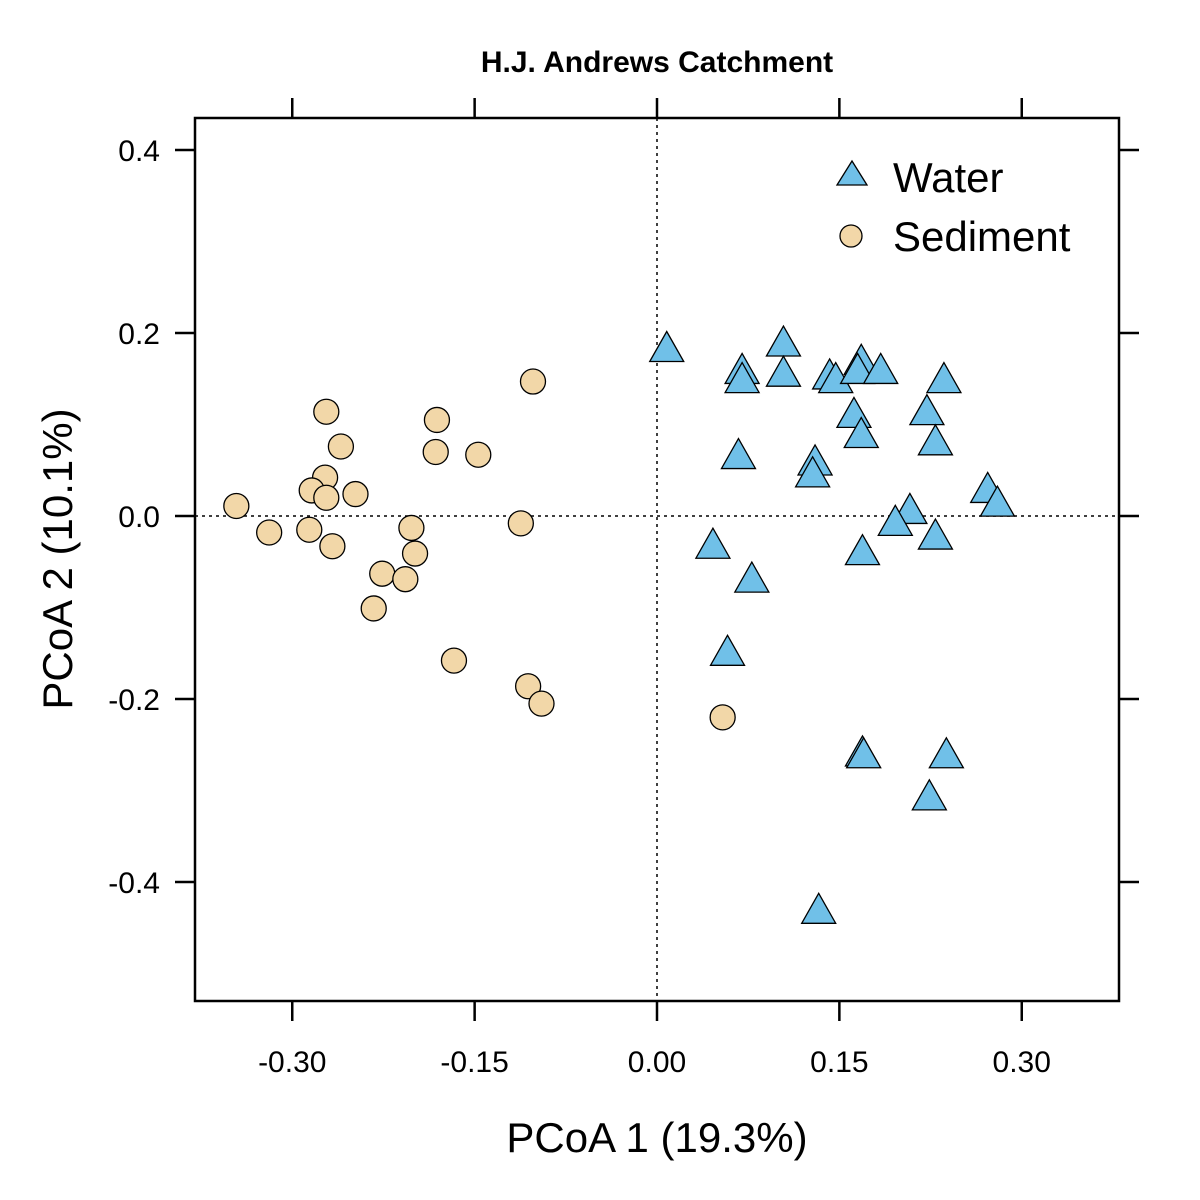 This screenshot has width=1200, height=1200. Describe the element at coordinates (657, 1062) in the screenshot. I see `x-tick-label: 0.00` at that location.